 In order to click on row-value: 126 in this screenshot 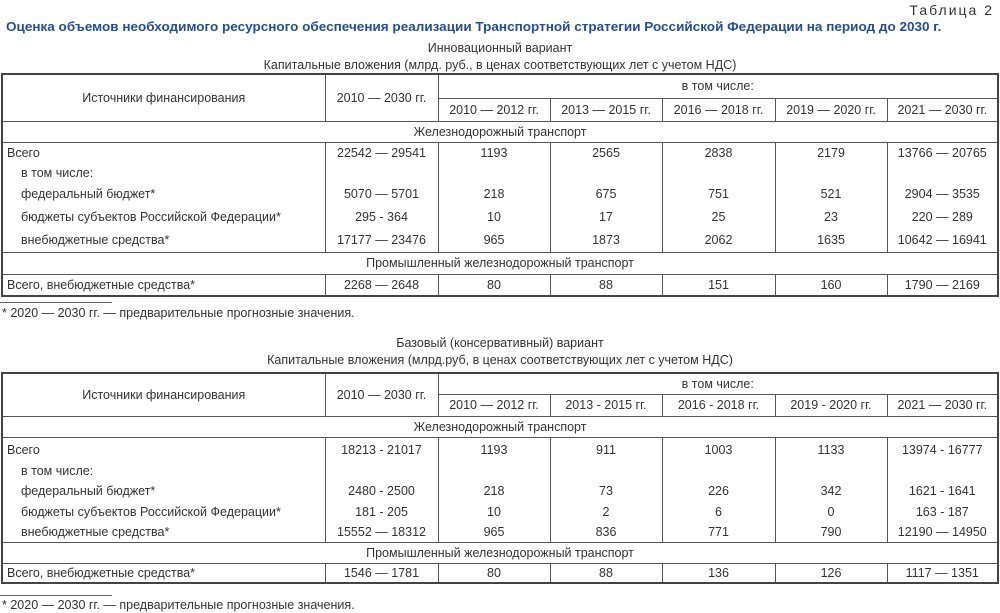, I will do `click(831, 573)`.